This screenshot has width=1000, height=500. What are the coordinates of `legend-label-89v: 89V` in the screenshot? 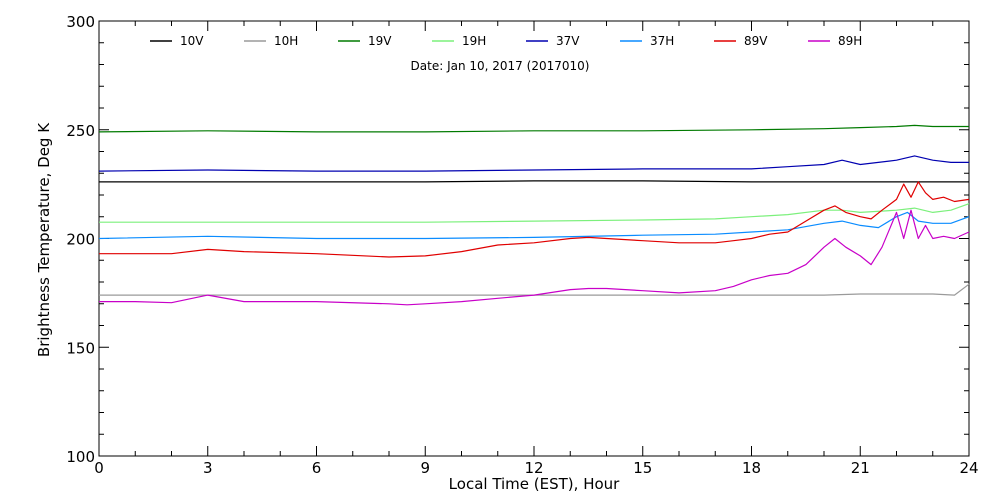 It's located at (756, 41).